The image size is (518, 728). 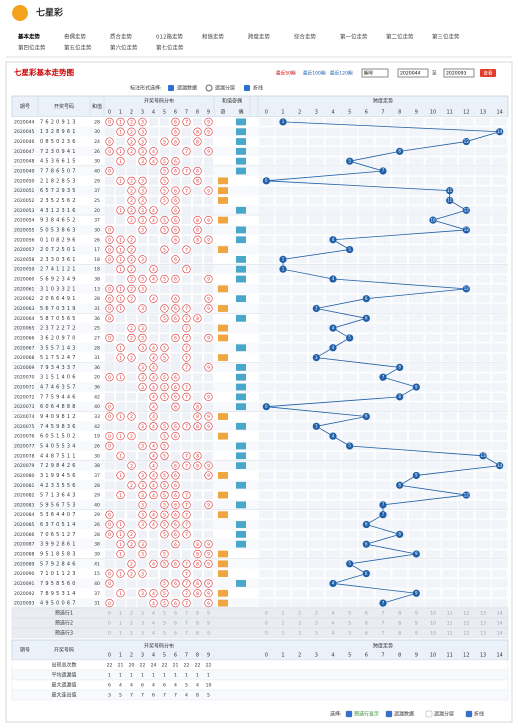 I want to click on nav-tab: 第五位走势, so click(x=78, y=48).